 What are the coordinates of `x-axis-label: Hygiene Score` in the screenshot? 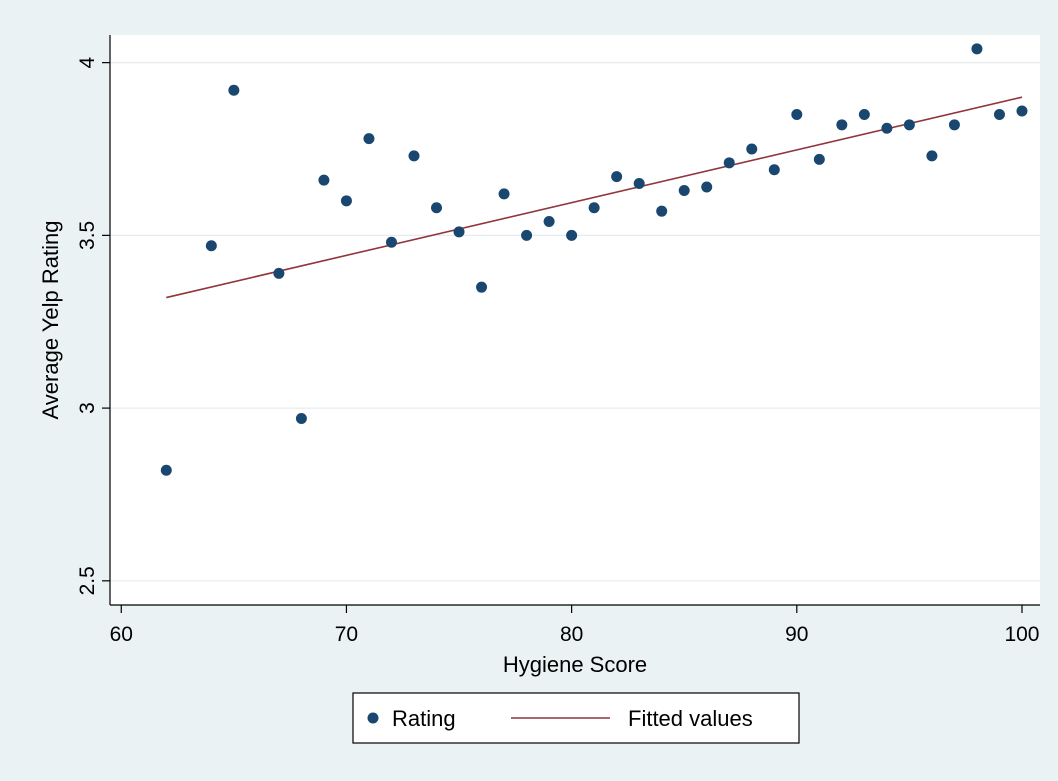 It's located at (575, 664).